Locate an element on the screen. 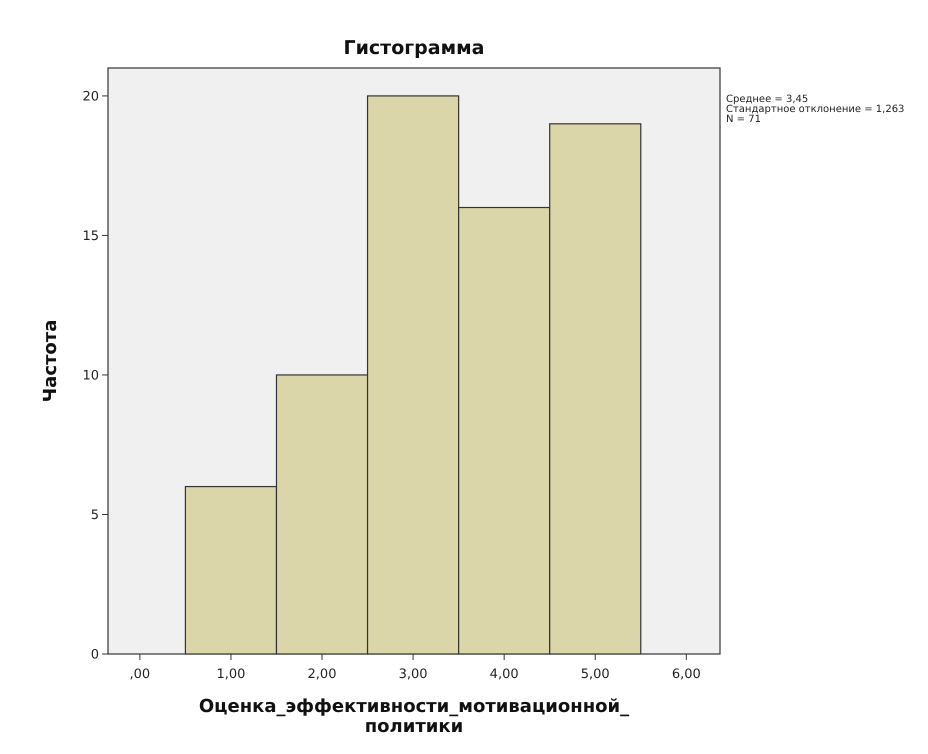  y-axis-title: Частота is located at coordinates (50, 361).